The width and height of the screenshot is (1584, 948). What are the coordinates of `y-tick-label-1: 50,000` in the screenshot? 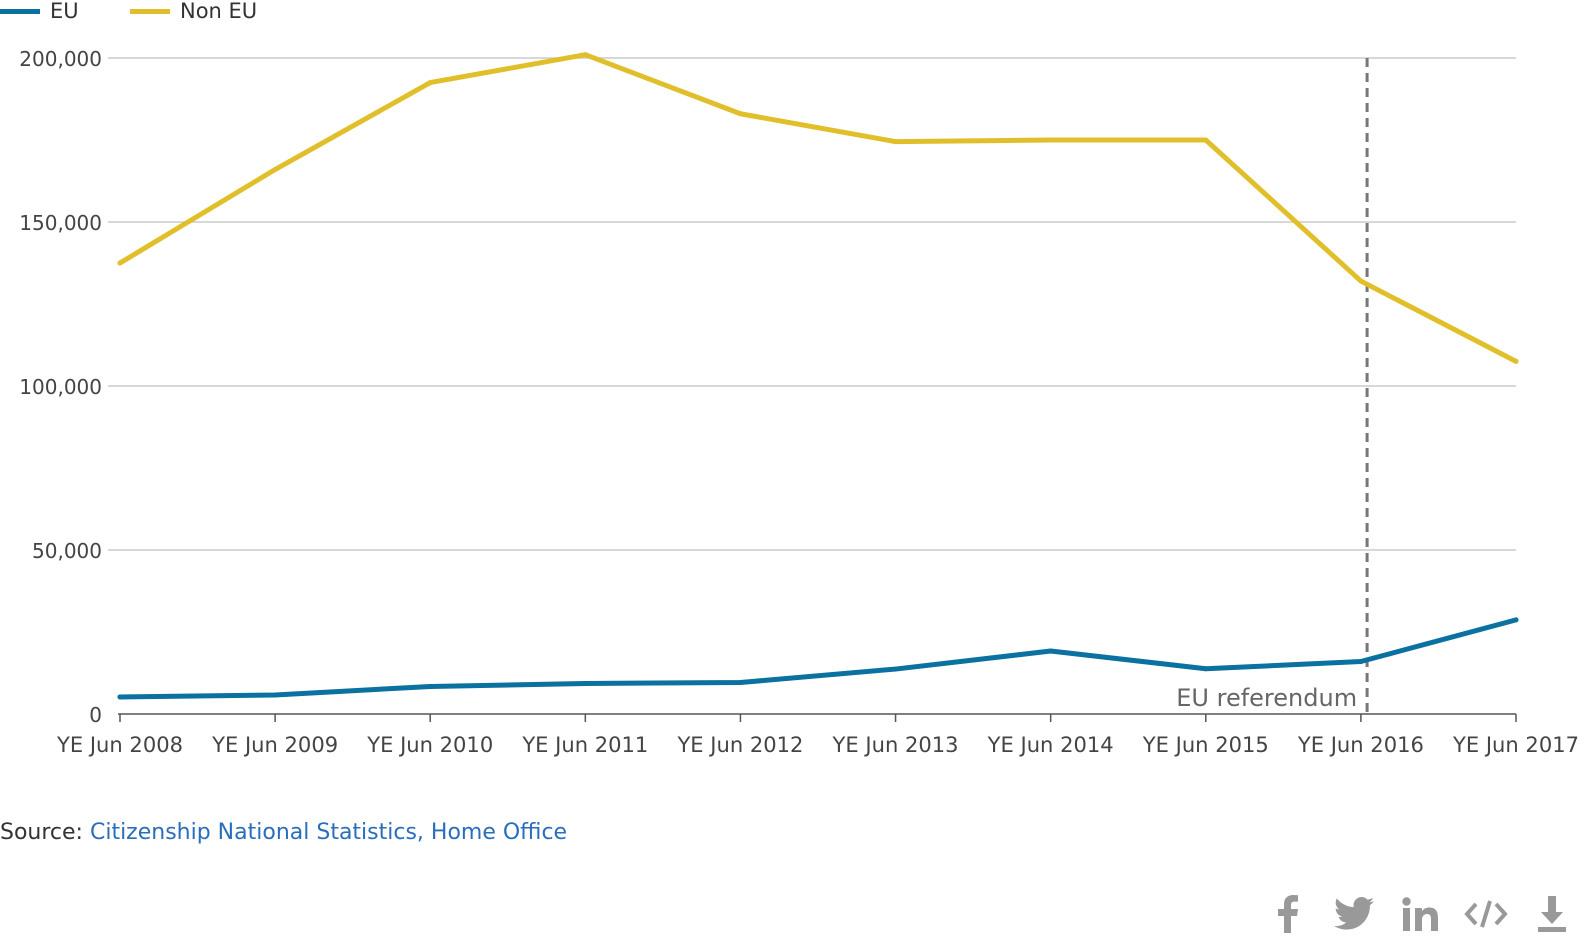 It's located at (67, 551).